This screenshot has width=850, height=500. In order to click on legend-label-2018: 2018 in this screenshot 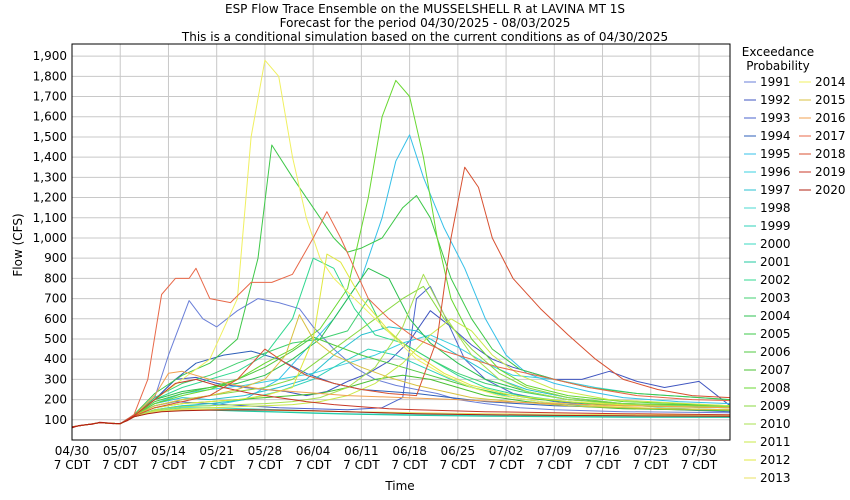, I will do `click(830, 154)`.